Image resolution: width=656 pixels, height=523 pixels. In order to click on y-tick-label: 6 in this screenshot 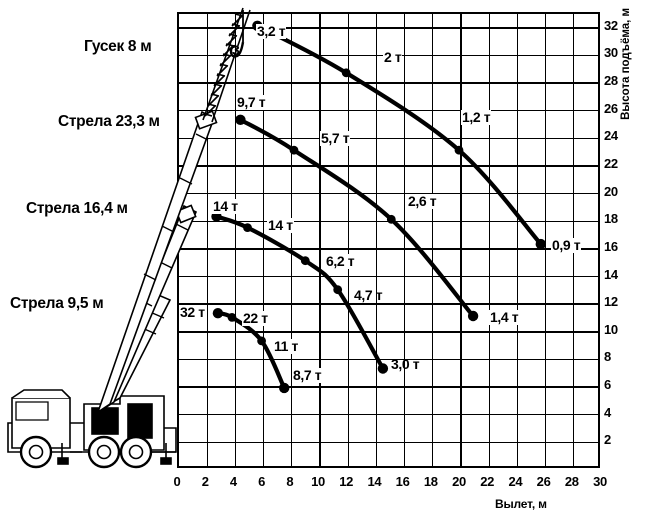, I will do `click(607, 385)`.